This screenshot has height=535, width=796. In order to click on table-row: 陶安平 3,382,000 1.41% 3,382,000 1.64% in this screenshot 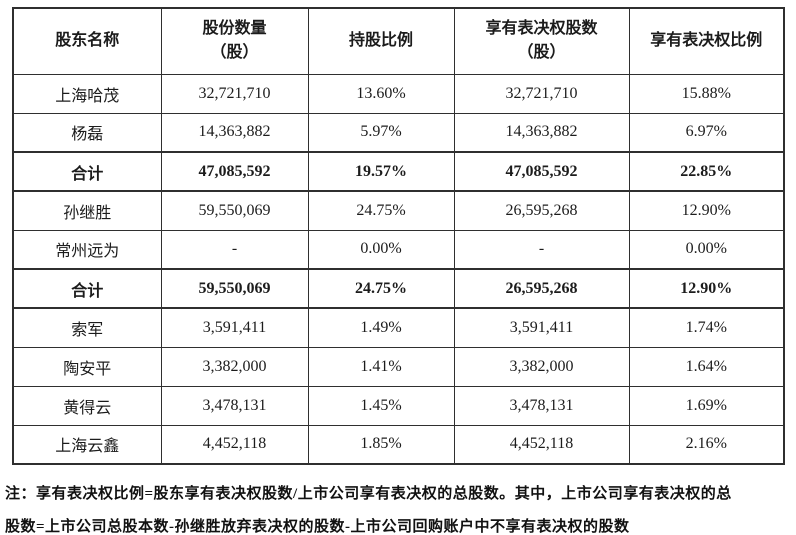, I will do `click(398, 366)`.